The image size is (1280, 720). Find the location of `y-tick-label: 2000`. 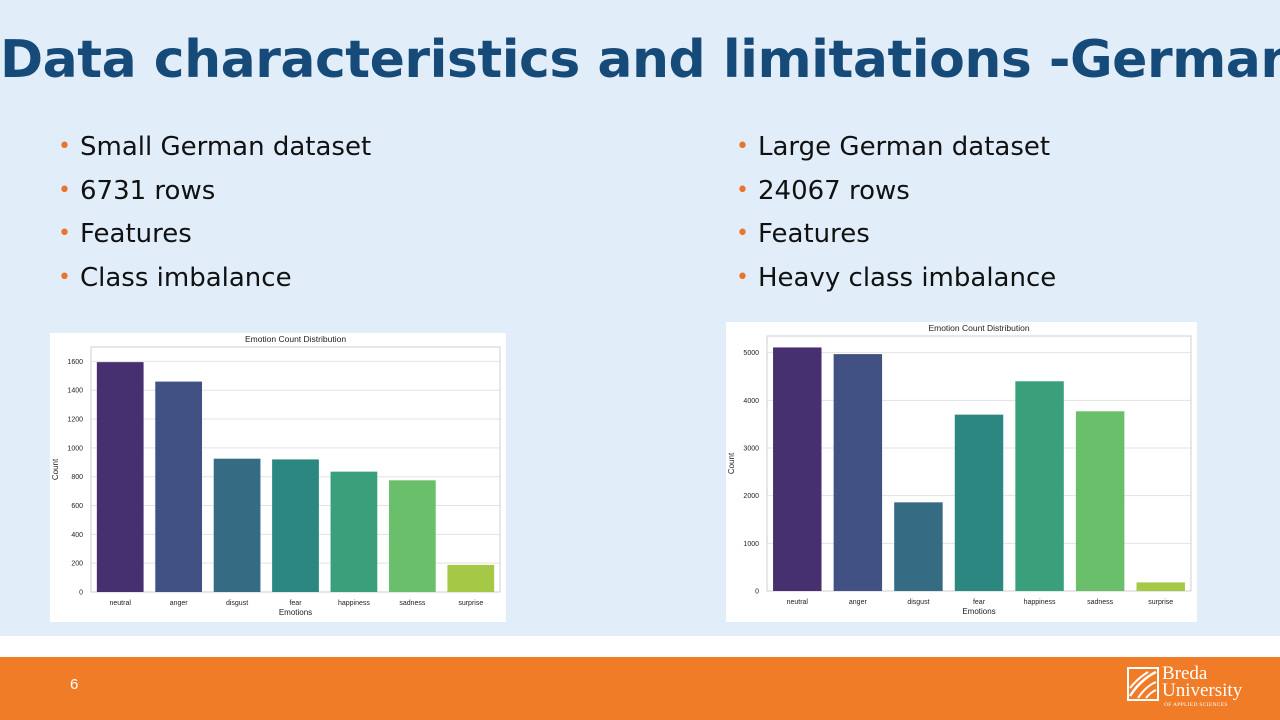

y-tick-label: 2000 is located at coordinates (751, 496).